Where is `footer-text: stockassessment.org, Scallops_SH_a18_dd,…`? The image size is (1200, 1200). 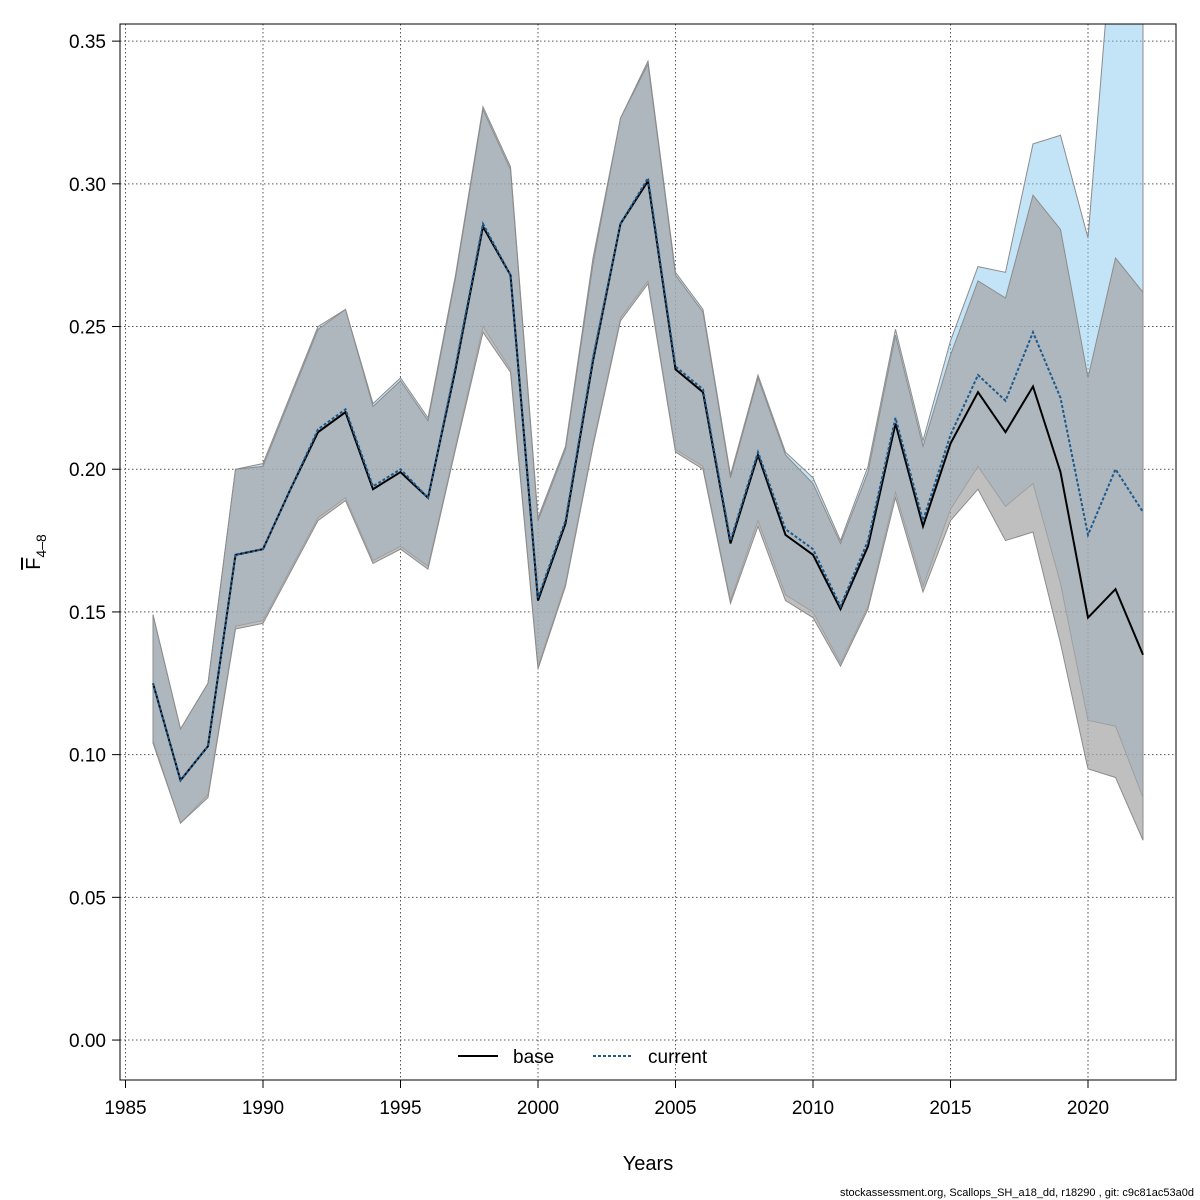
footer-text: stockassessment.org, Scallops_SH_a18_dd,… is located at coordinates (1017, 1193).